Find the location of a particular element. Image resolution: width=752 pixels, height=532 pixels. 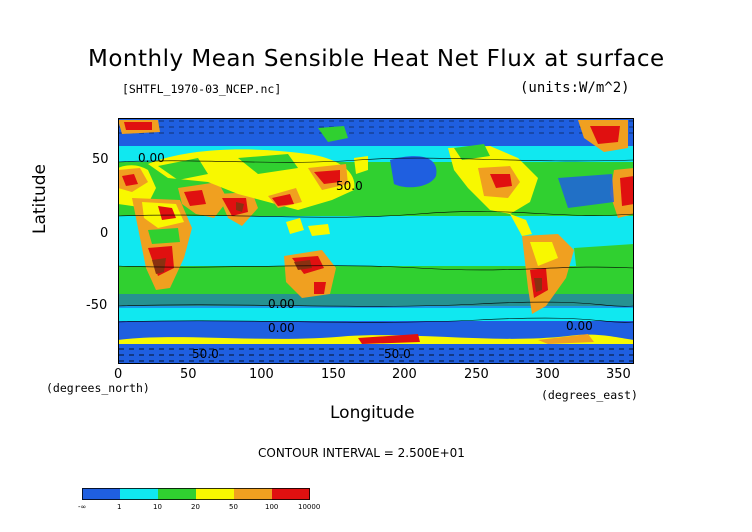

colorbar is located at coordinates (196, 494).